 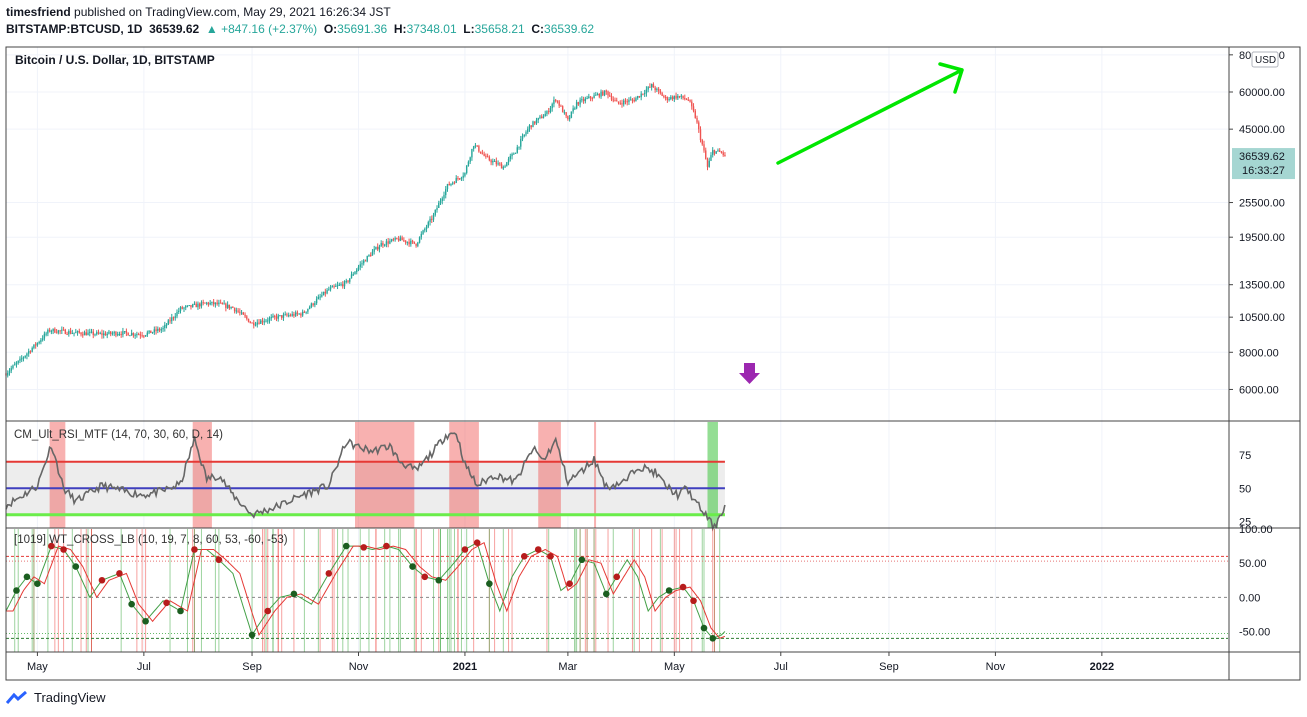 I want to click on wt-tick-label: 50.00, so click(x=1253, y=564).